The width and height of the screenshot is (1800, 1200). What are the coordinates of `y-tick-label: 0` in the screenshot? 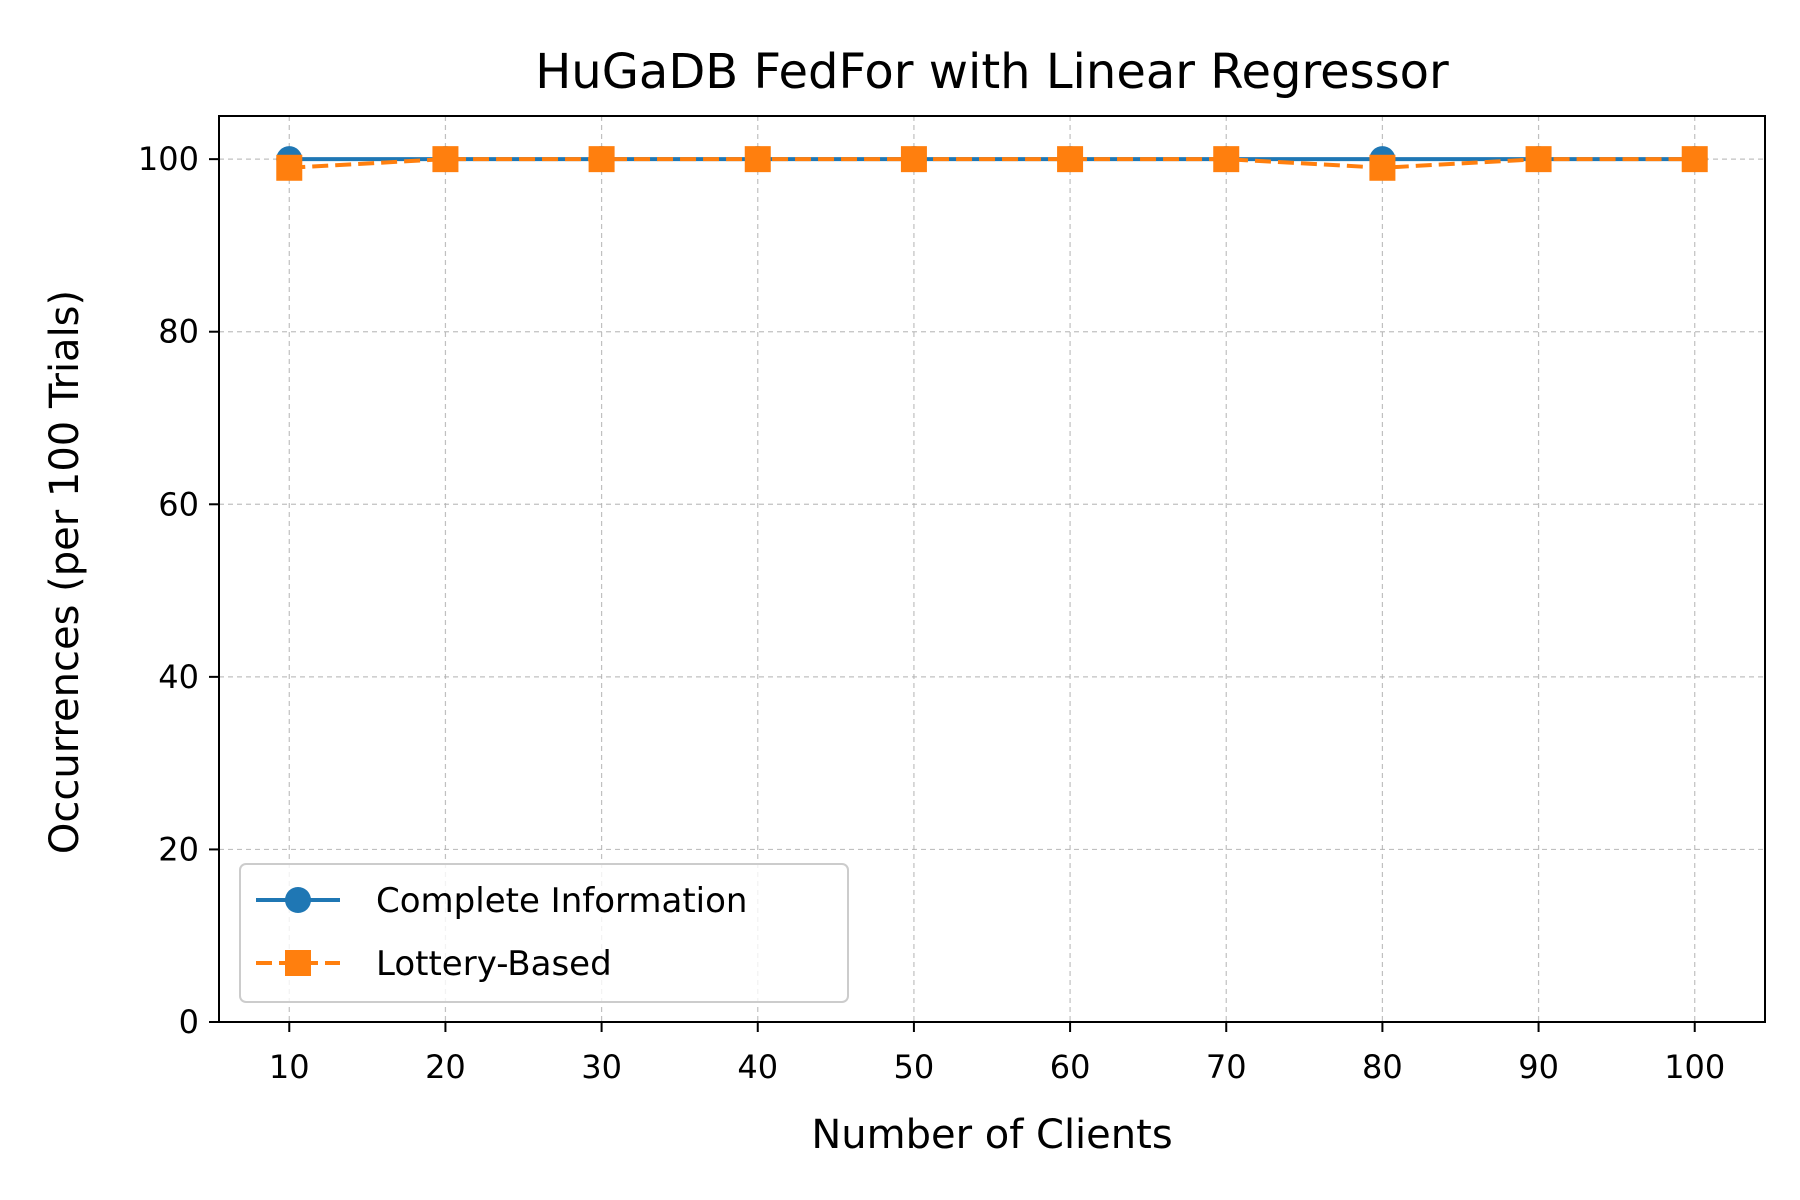 It's located at (189, 1022).